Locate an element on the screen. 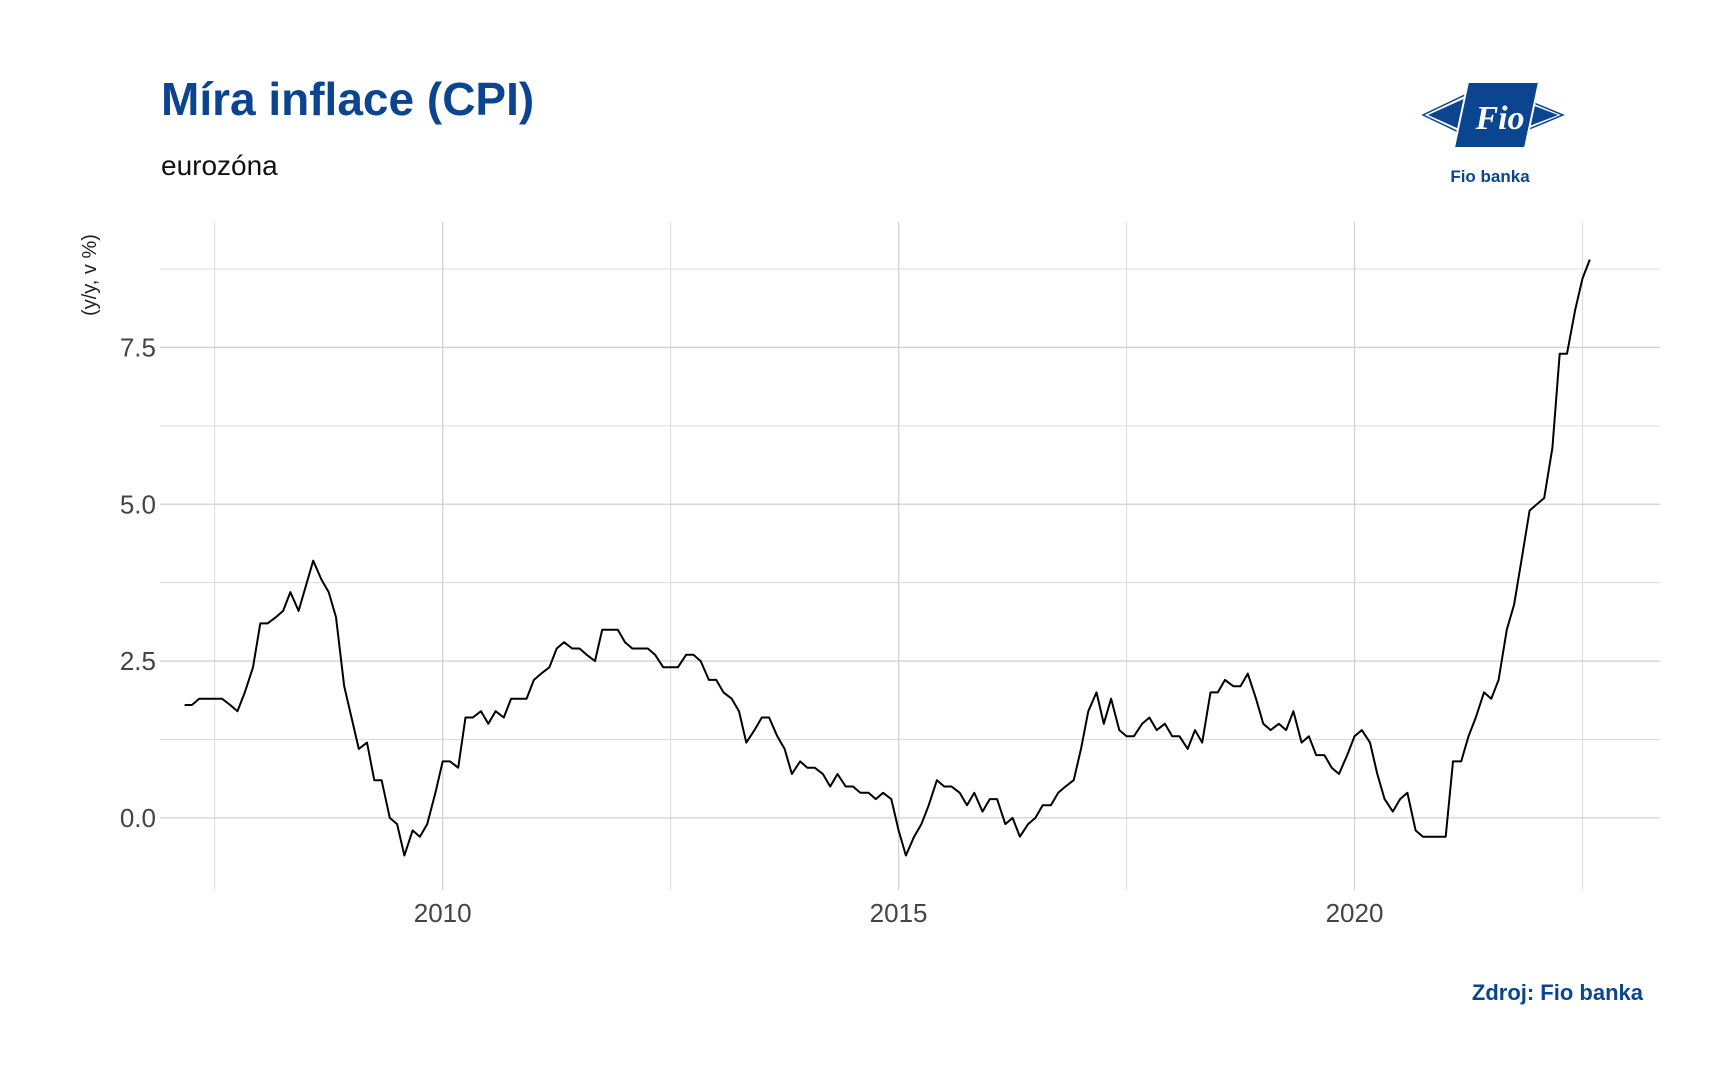 The image size is (1718, 1078). fio-banka-logo: Fio Fio banka is located at coordinates (1493, 136).